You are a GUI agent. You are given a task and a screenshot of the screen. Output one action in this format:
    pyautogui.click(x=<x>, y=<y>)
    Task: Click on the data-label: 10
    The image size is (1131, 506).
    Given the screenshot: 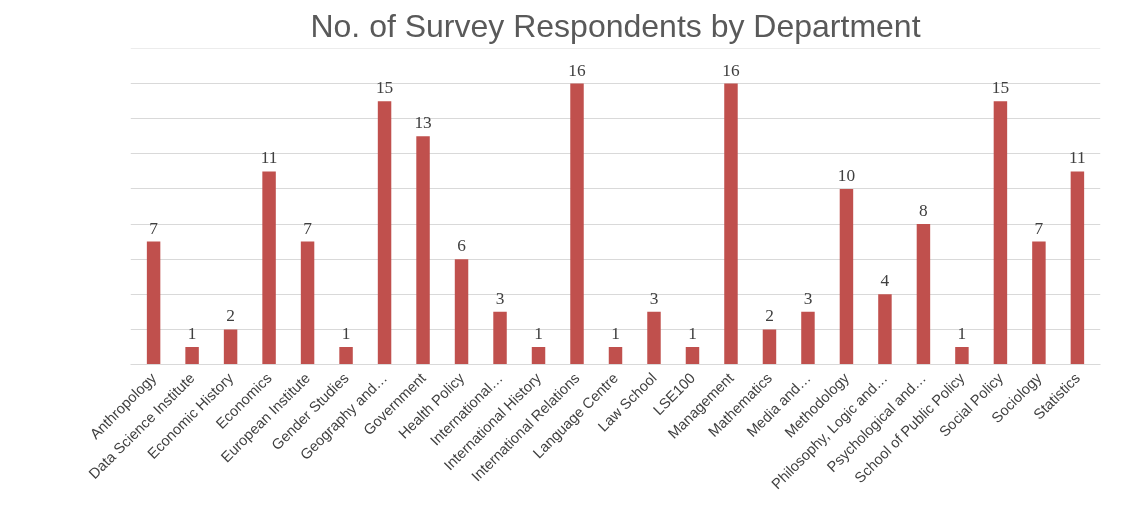 What is the action you would take?
    pyautogui.click(x=846, y=175)
    